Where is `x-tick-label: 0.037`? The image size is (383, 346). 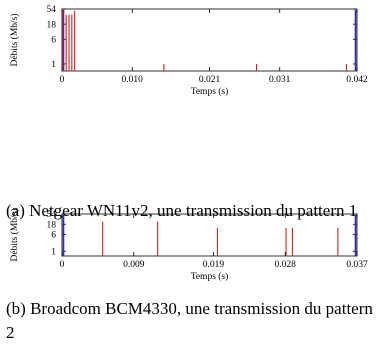 x-tick-label: 0.037 is located at coordinates (357, 265).